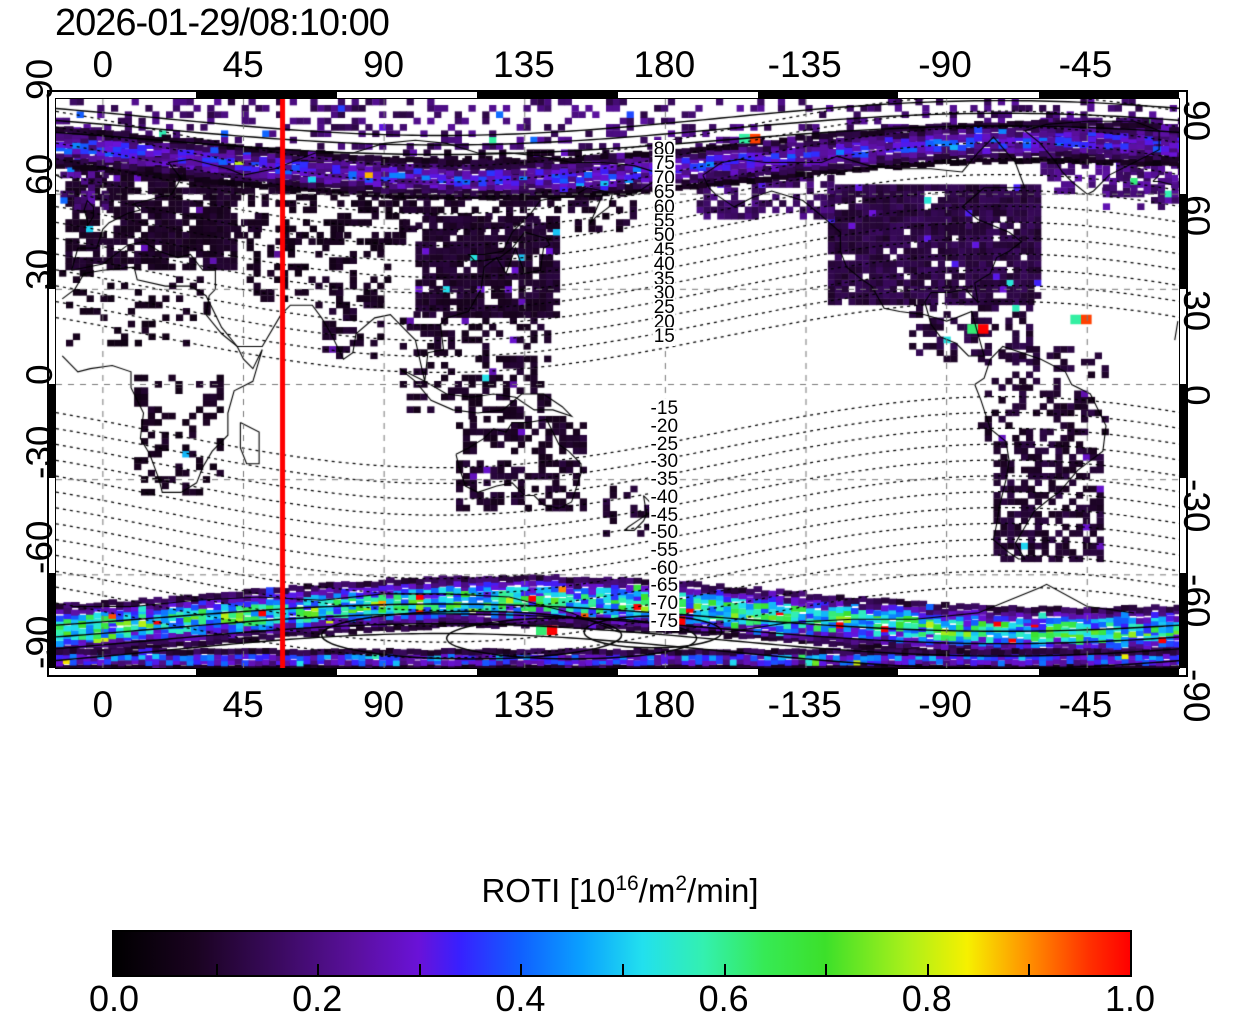 The image size is (1240, 1024). I want to click on colorbar-tick-label: 0.0, so click(114, 998).